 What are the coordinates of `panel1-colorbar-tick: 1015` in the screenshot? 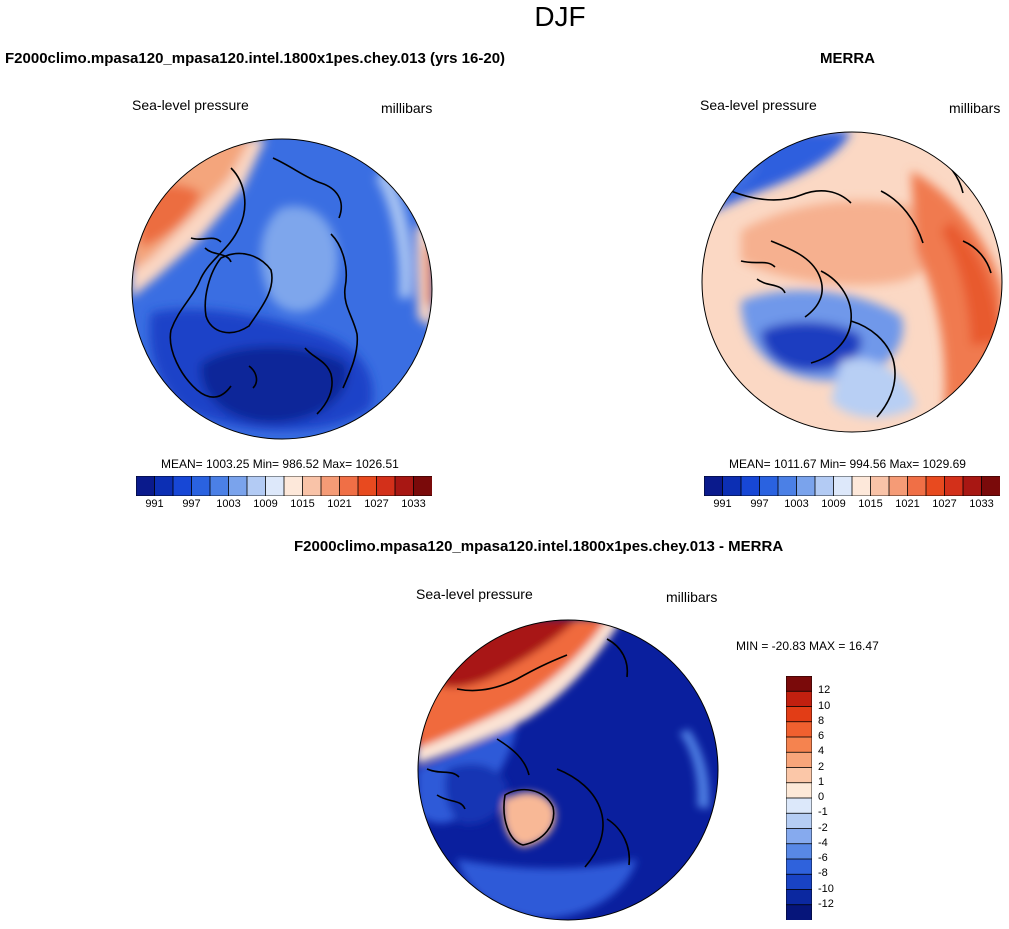 It's located at (302, 504).